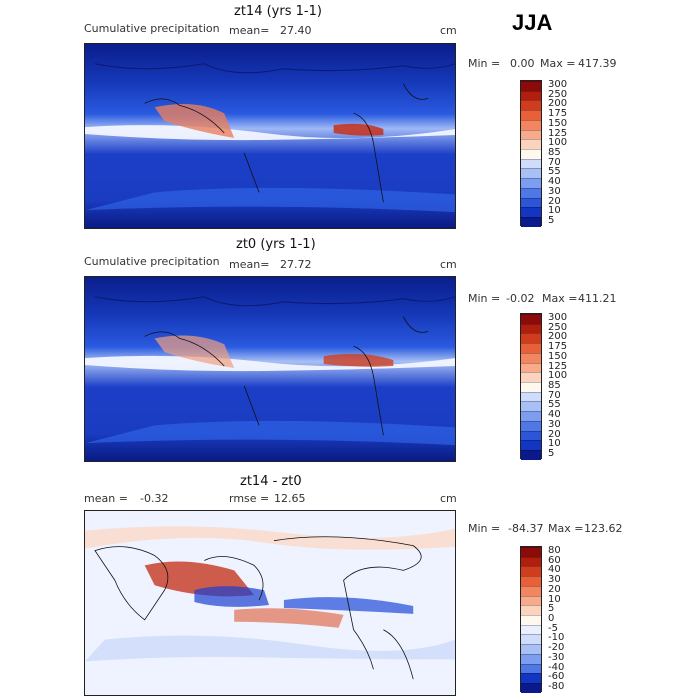 This screenshot has height=700, width=700. Describe the element at coordinates (556, 667) in the screenshot. I see `colorbar-tick-label: -40` at that location.